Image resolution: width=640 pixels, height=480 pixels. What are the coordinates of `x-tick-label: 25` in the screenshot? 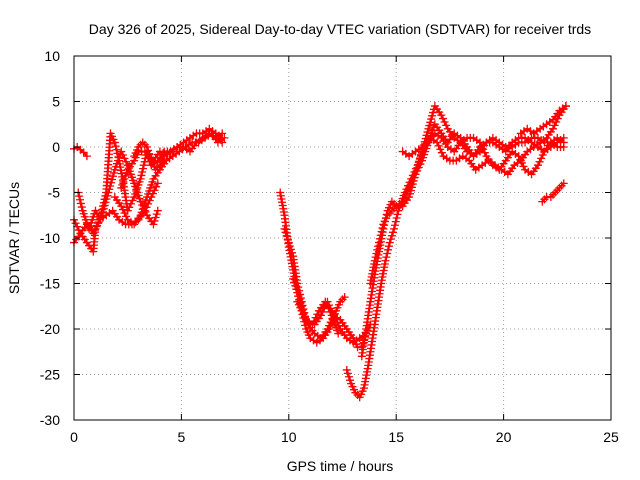 It's located at (611, 437).